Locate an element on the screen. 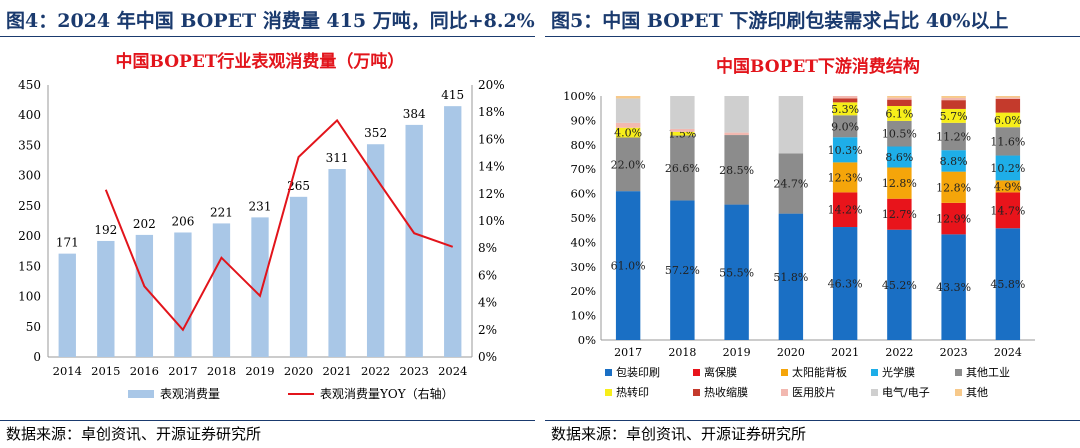  segment-value-label: 45.2% is located at coordinates (899, 285).